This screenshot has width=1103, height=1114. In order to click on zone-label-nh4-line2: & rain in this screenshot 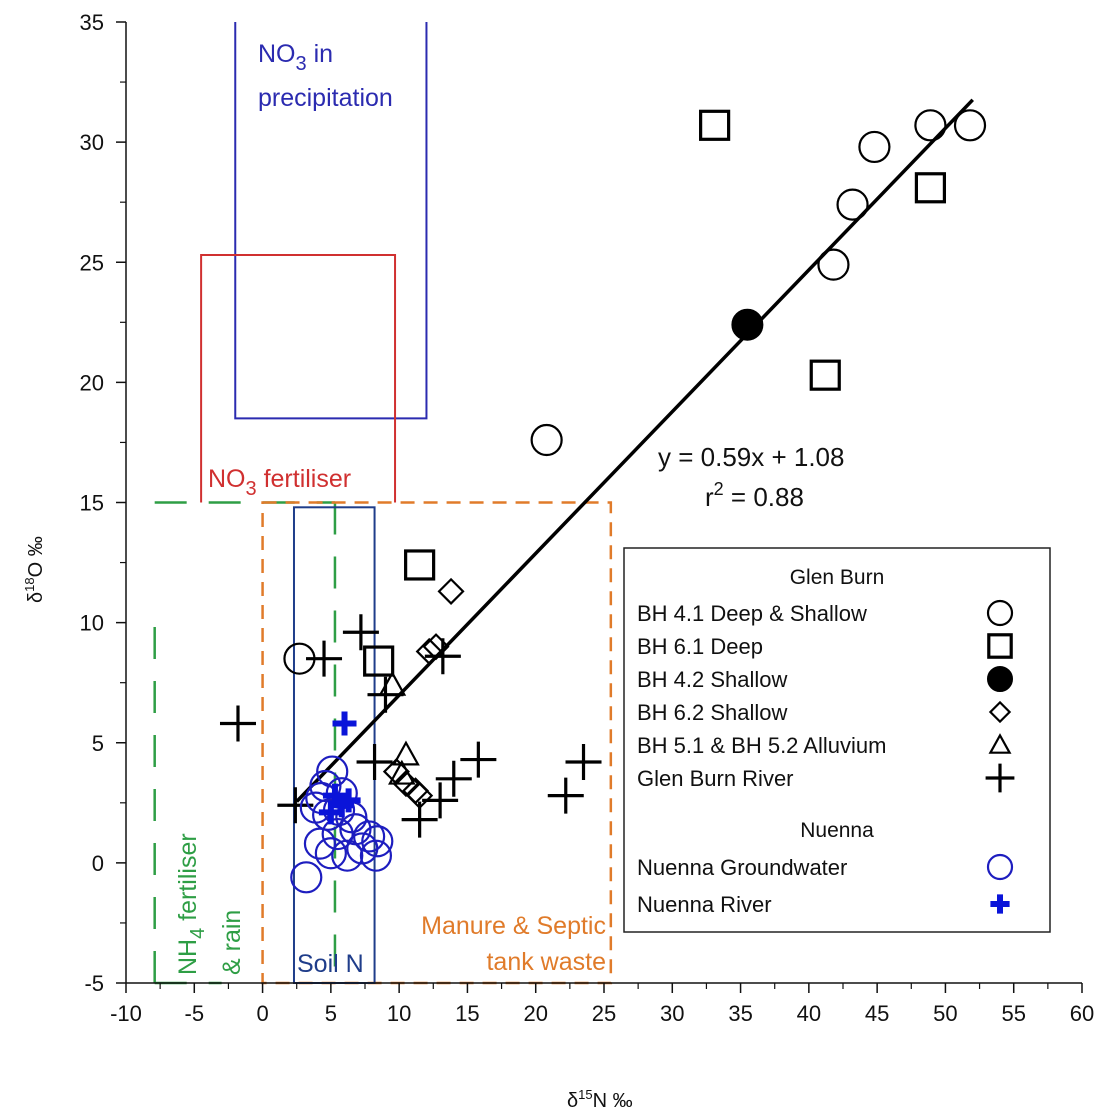, I will do `click(232, 942)`.